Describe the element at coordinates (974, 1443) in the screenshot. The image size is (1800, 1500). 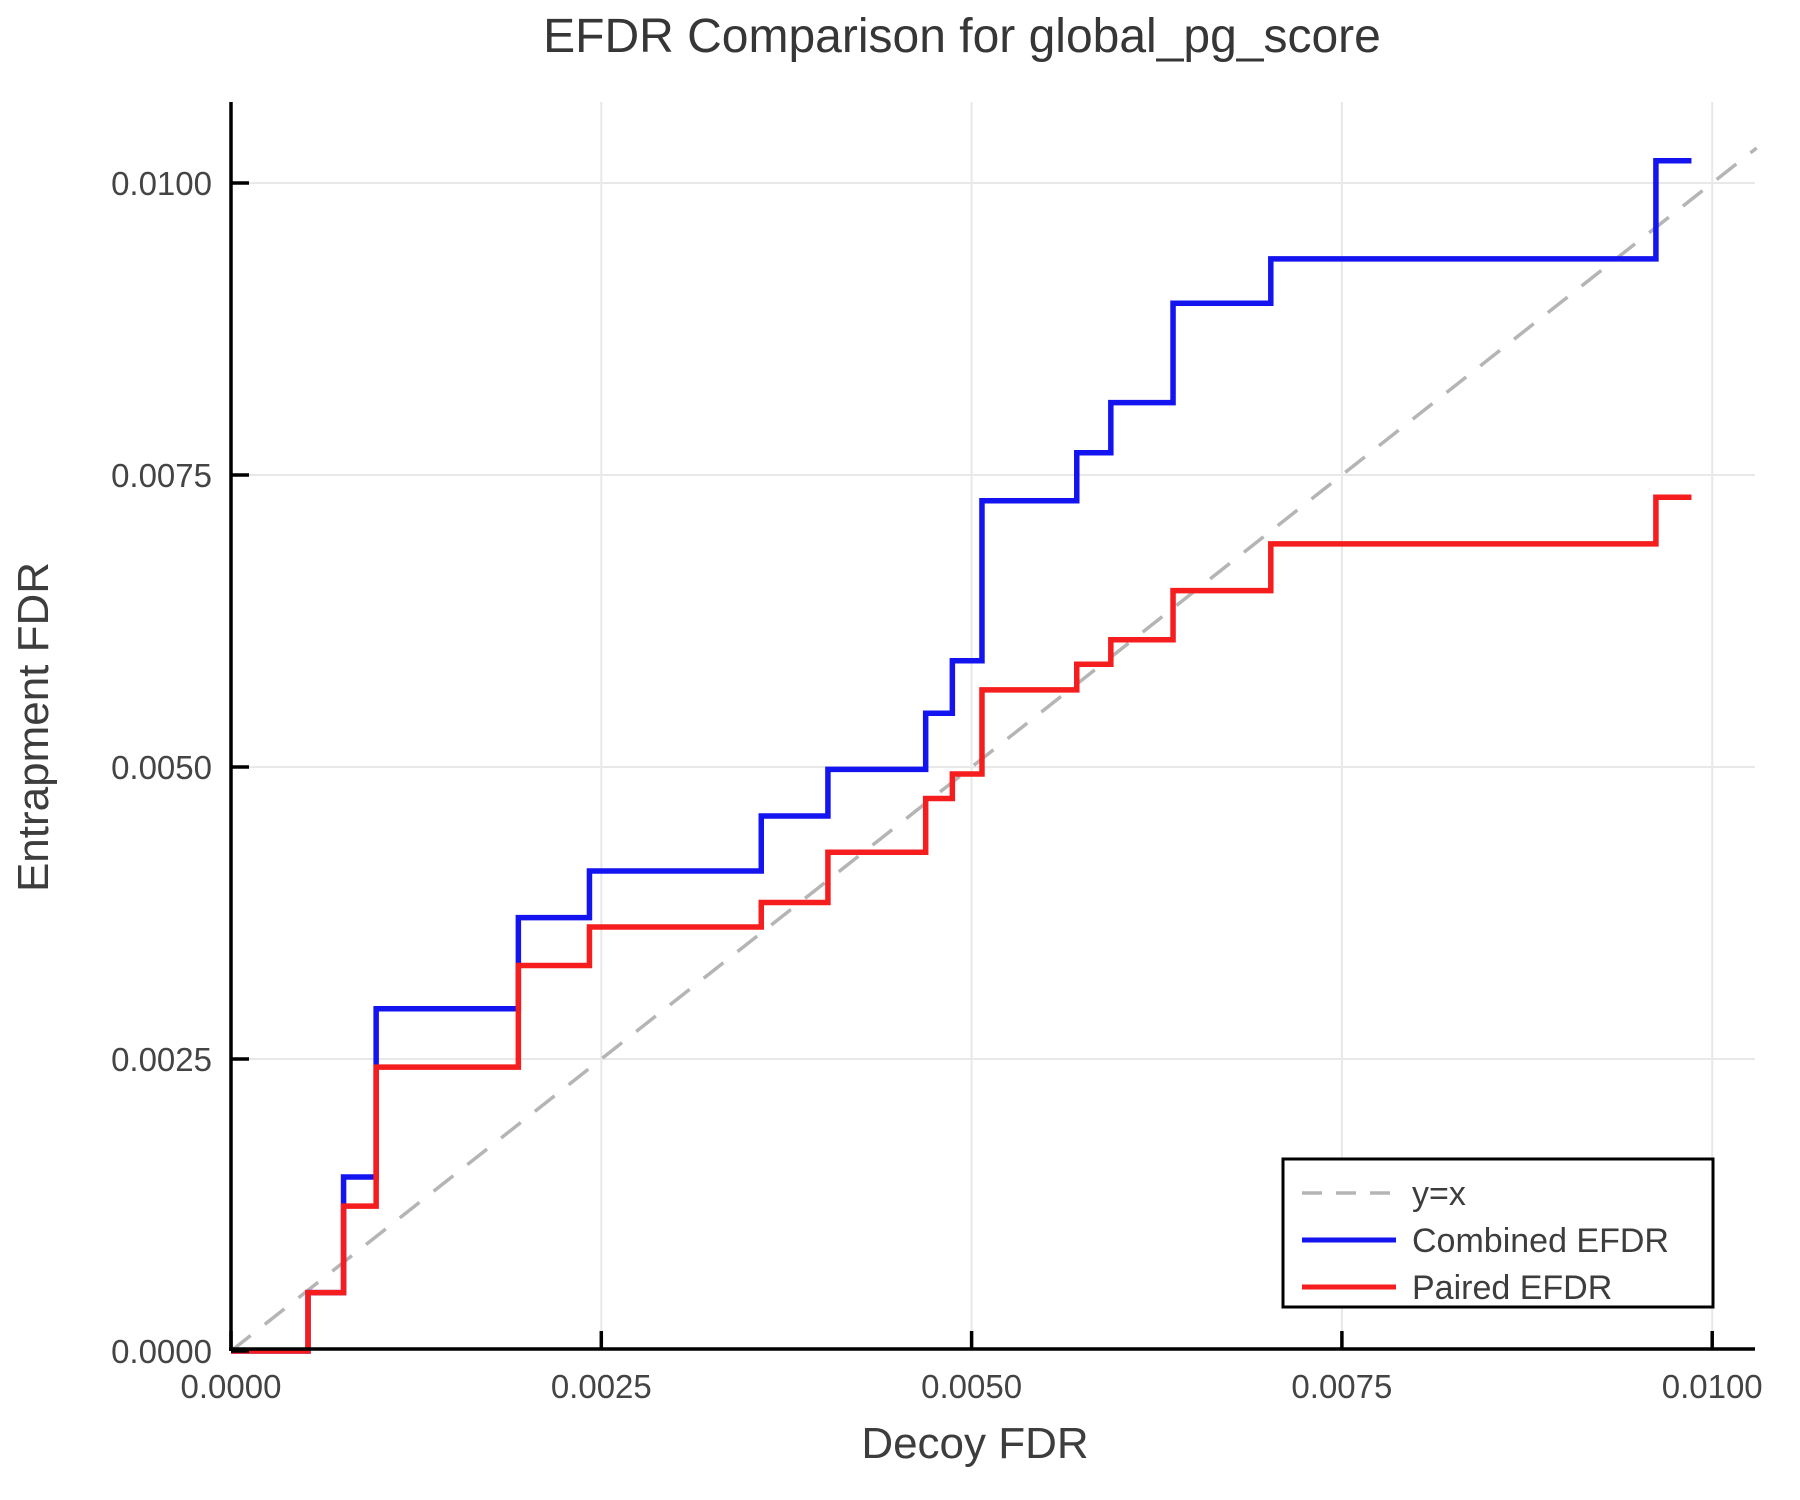
I see `x-axis-label: Decoy FDR` at that location.